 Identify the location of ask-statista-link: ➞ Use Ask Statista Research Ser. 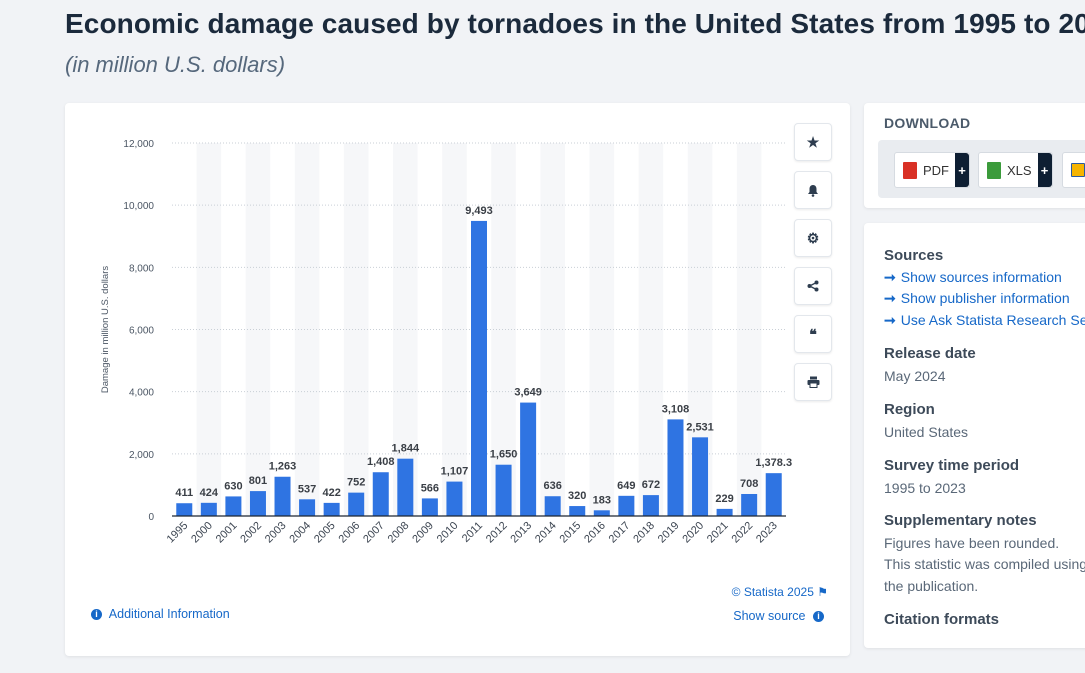
(984, 320).